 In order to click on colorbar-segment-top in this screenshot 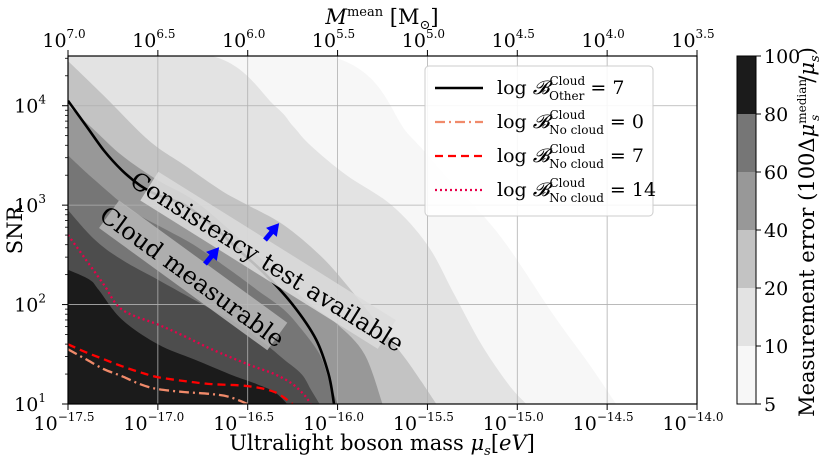, I will do `click(746, 85)`.